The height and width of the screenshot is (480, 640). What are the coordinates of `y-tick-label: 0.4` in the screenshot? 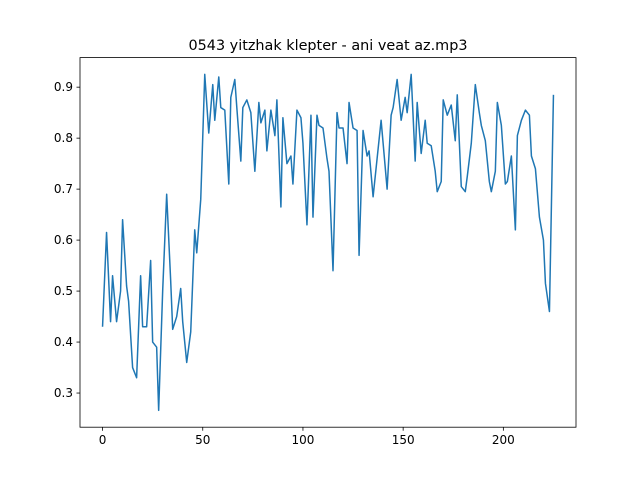 It's located at (63, 342).